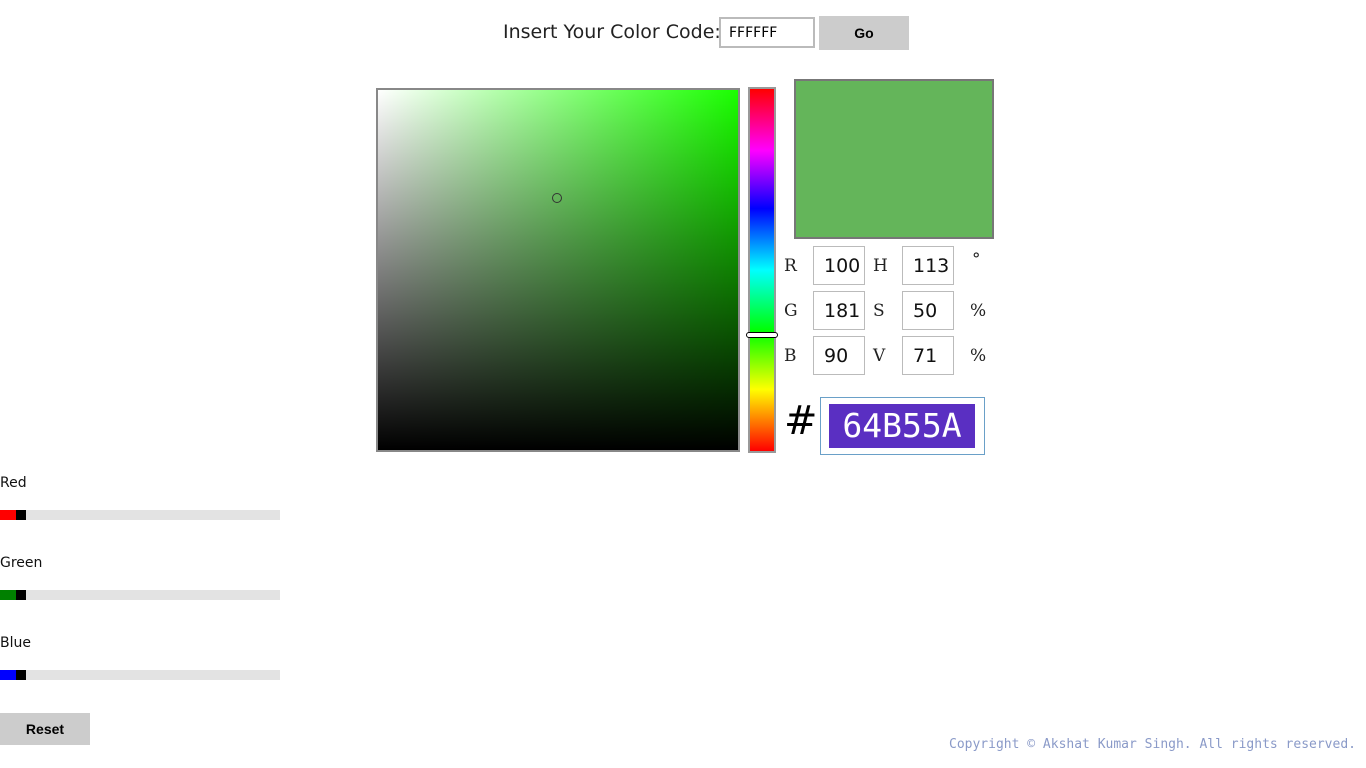  I want to click on g-input: 181, so click(839, 310).